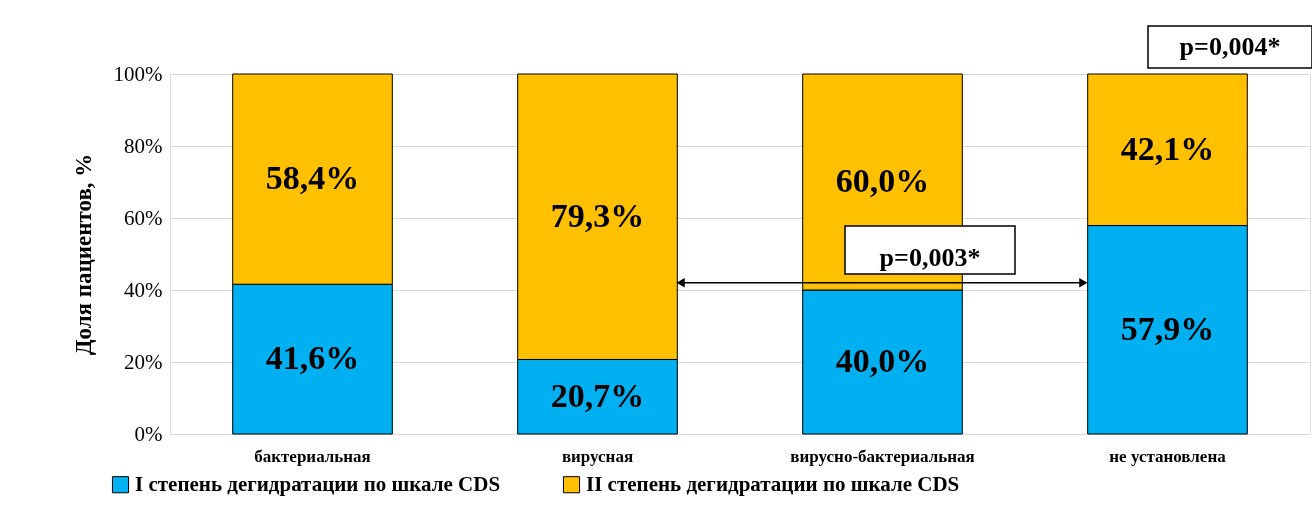 The width and height of the screenshot is (1312, 516). I want to click on y-tick-label: 100%, so click(138, 73).